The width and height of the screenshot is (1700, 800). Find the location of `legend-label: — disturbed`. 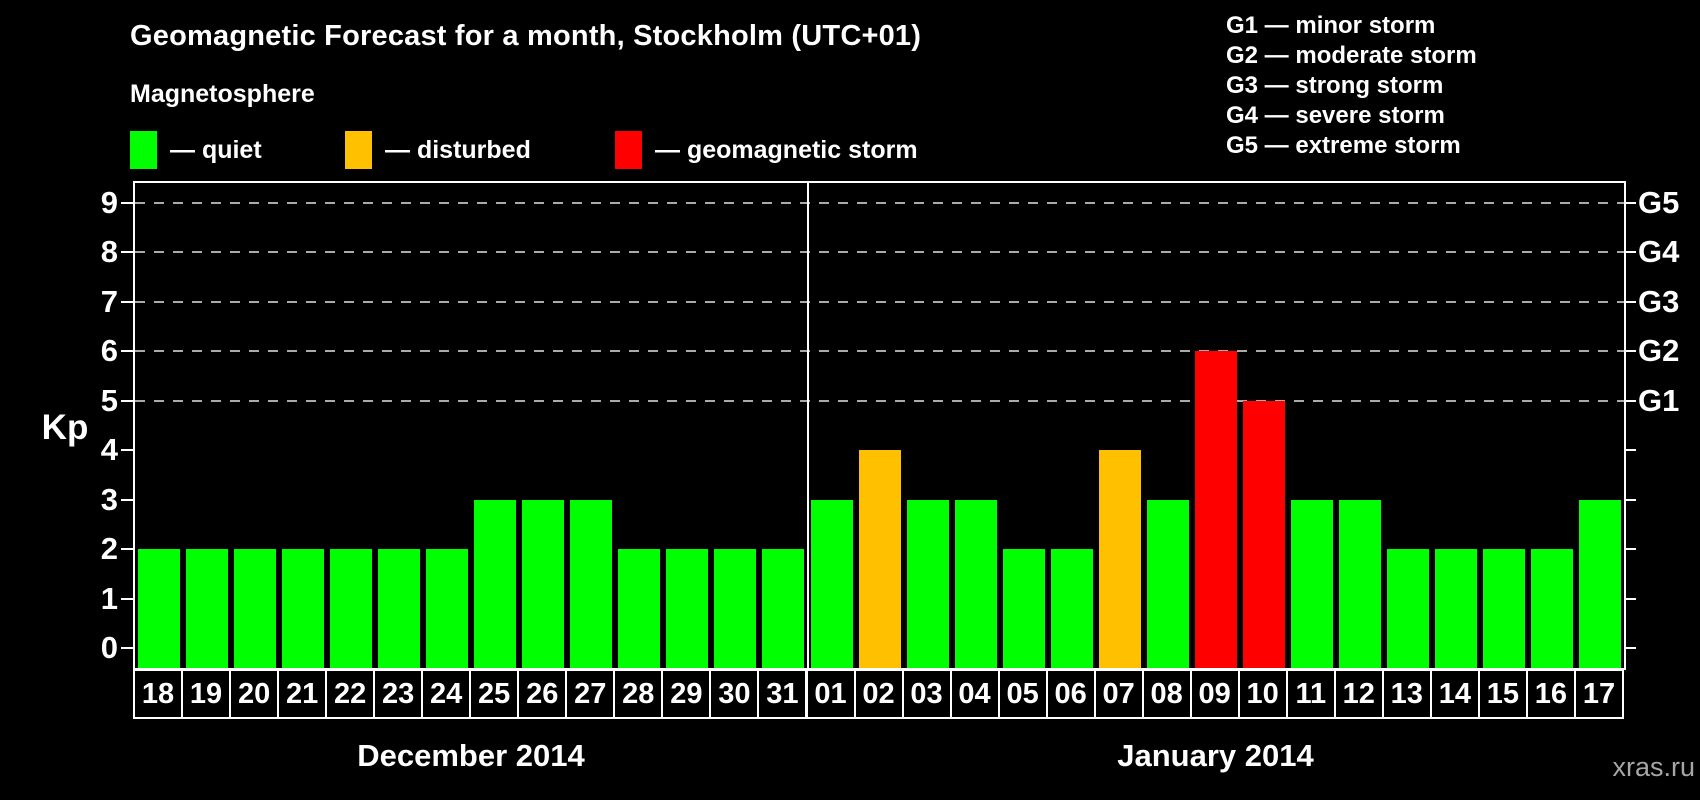

legend-label: — disturbed is located at coordinates (458, 149).